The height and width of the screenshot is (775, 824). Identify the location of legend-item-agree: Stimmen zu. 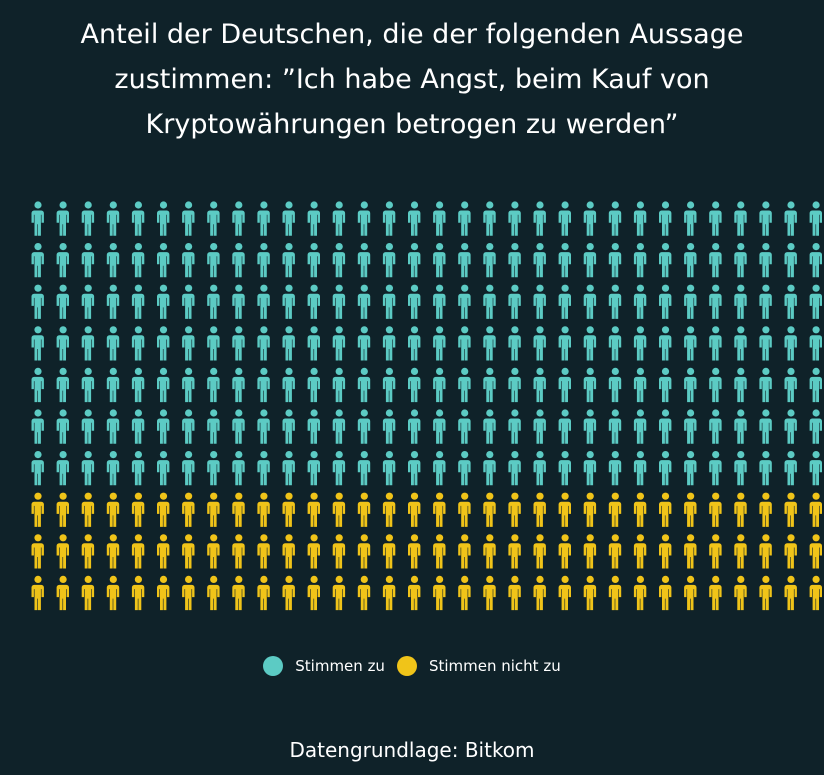
(324, 666).